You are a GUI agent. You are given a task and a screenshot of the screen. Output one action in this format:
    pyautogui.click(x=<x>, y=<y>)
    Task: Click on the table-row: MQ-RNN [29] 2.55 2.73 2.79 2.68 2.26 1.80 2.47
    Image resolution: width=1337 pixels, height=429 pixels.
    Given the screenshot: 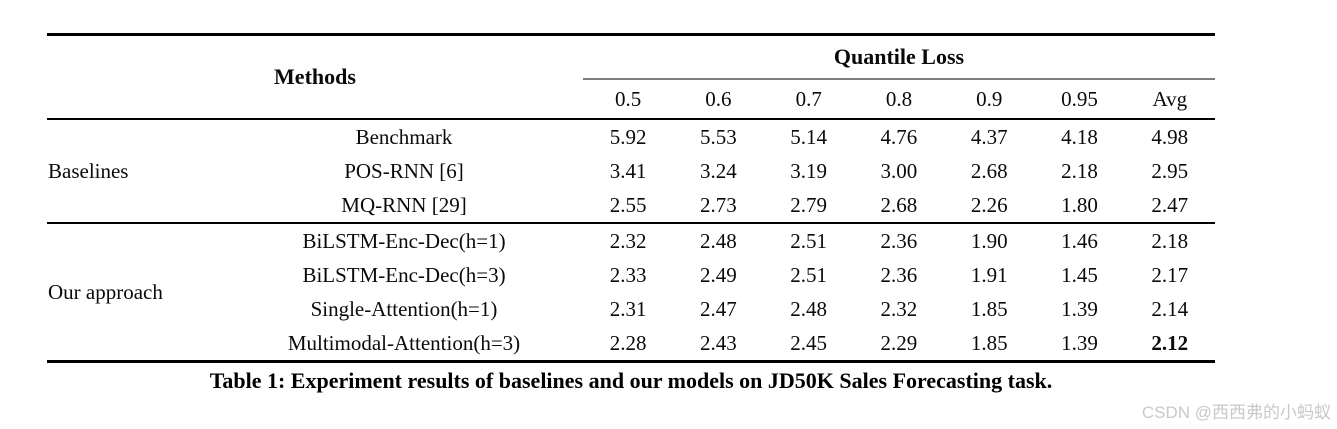 What is the action you would take?
    pyautogui.click(x=631, y=205)
    